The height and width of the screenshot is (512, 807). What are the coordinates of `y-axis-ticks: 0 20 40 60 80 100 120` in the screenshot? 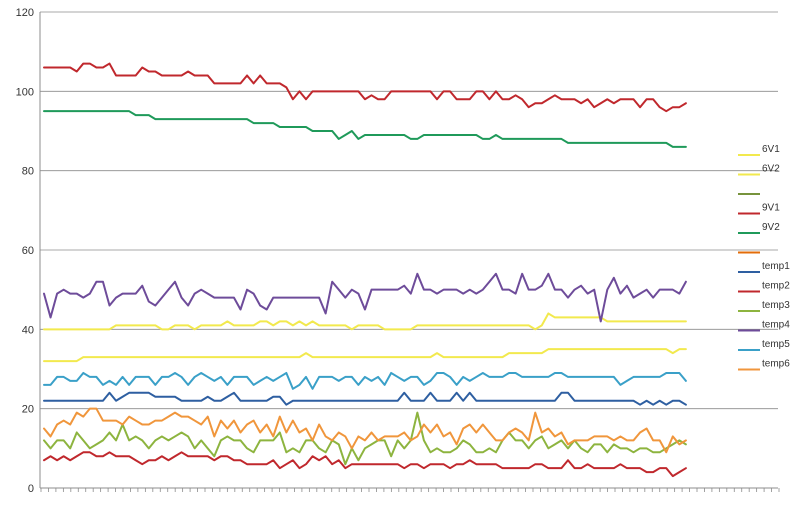 It's located at (25, 251).